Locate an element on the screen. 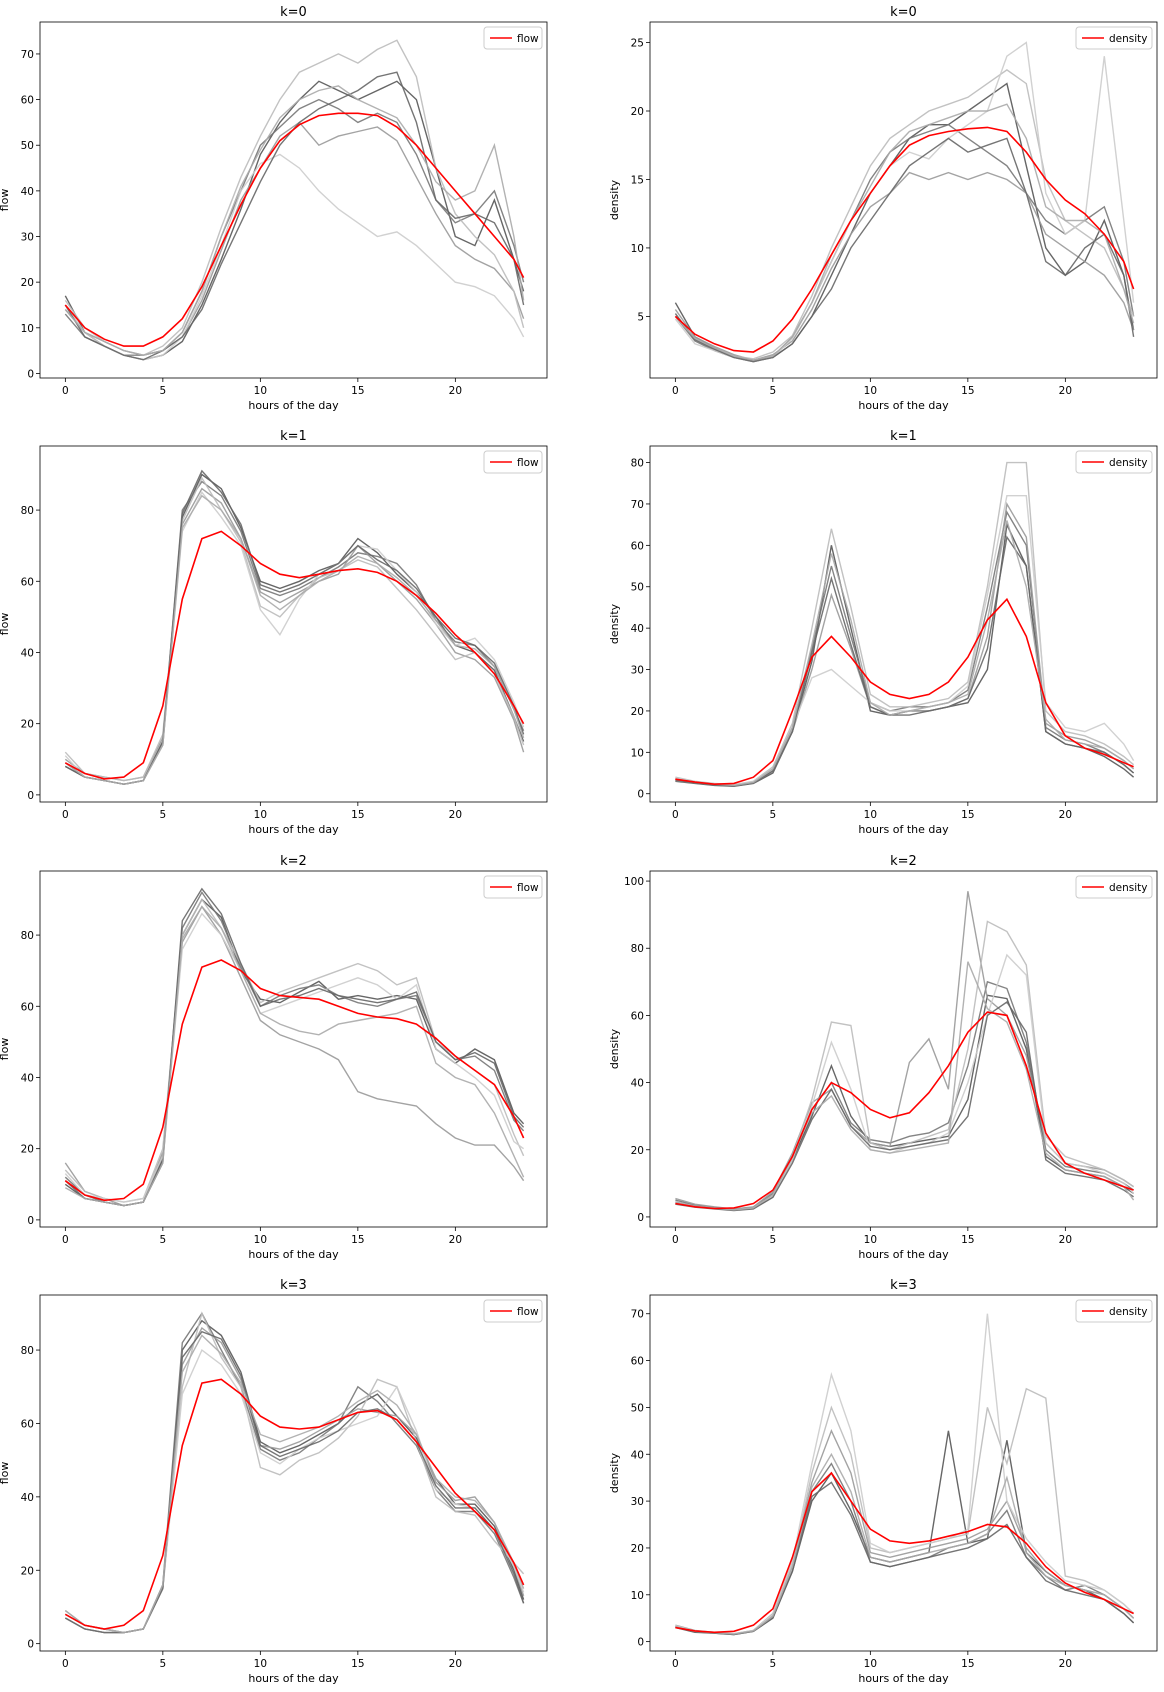 Image resolution: width=1164 pixels, height=1692 pixels. y-tick-label: 5 is located at coordinates (640, 317).